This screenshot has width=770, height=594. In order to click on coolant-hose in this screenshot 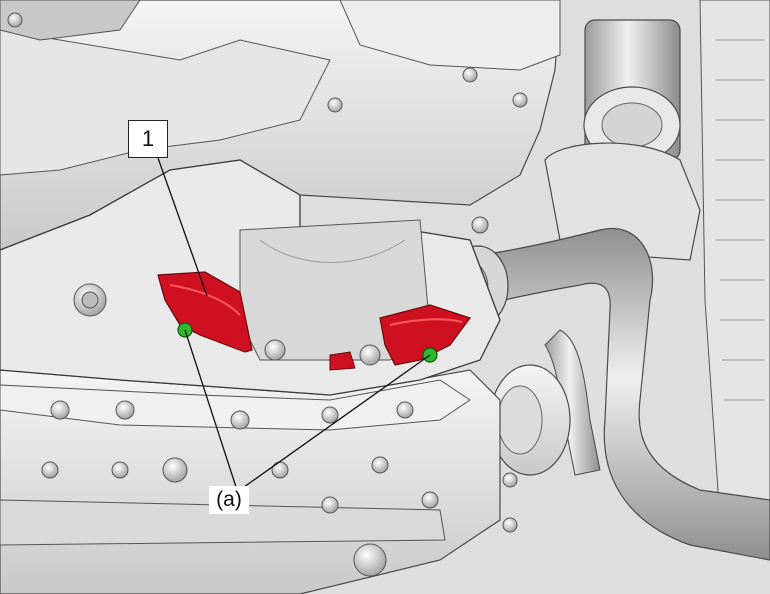, I will do `click(572, 402)`.